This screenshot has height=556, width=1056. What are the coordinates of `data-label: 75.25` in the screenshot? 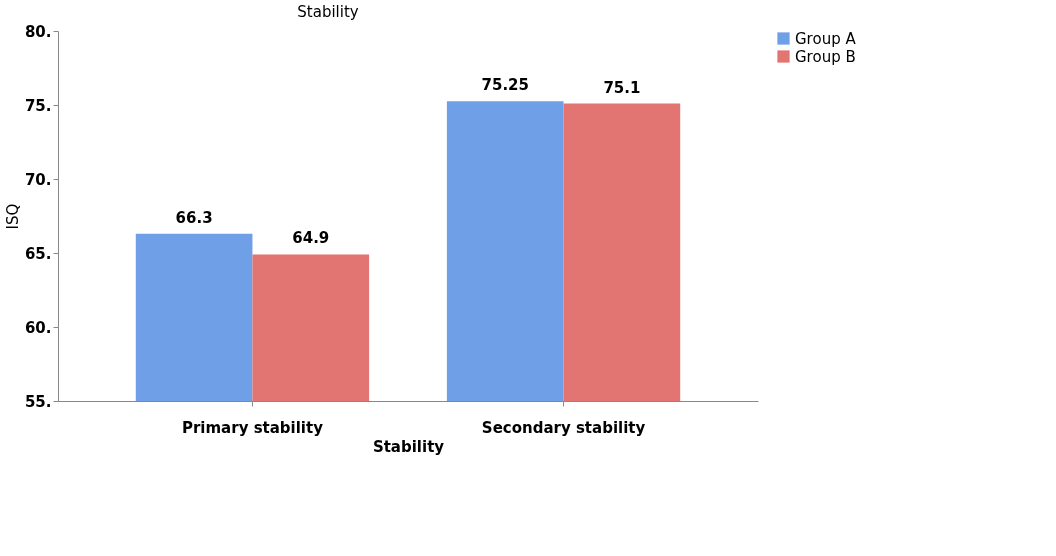 It's located at (505, 85).